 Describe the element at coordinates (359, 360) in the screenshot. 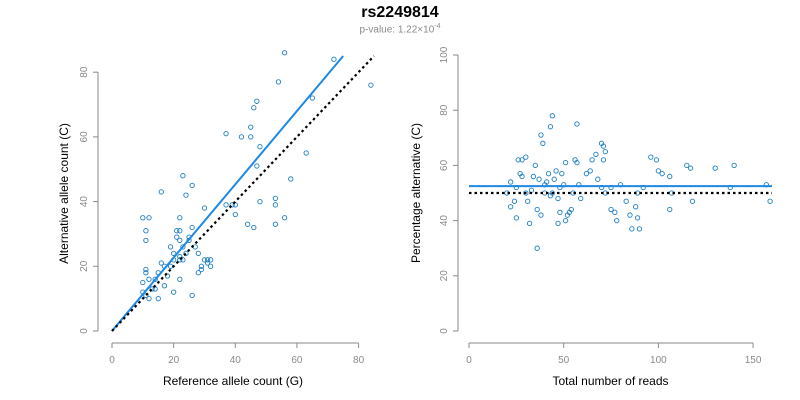

I see `x-tick-label: 80` at that location.